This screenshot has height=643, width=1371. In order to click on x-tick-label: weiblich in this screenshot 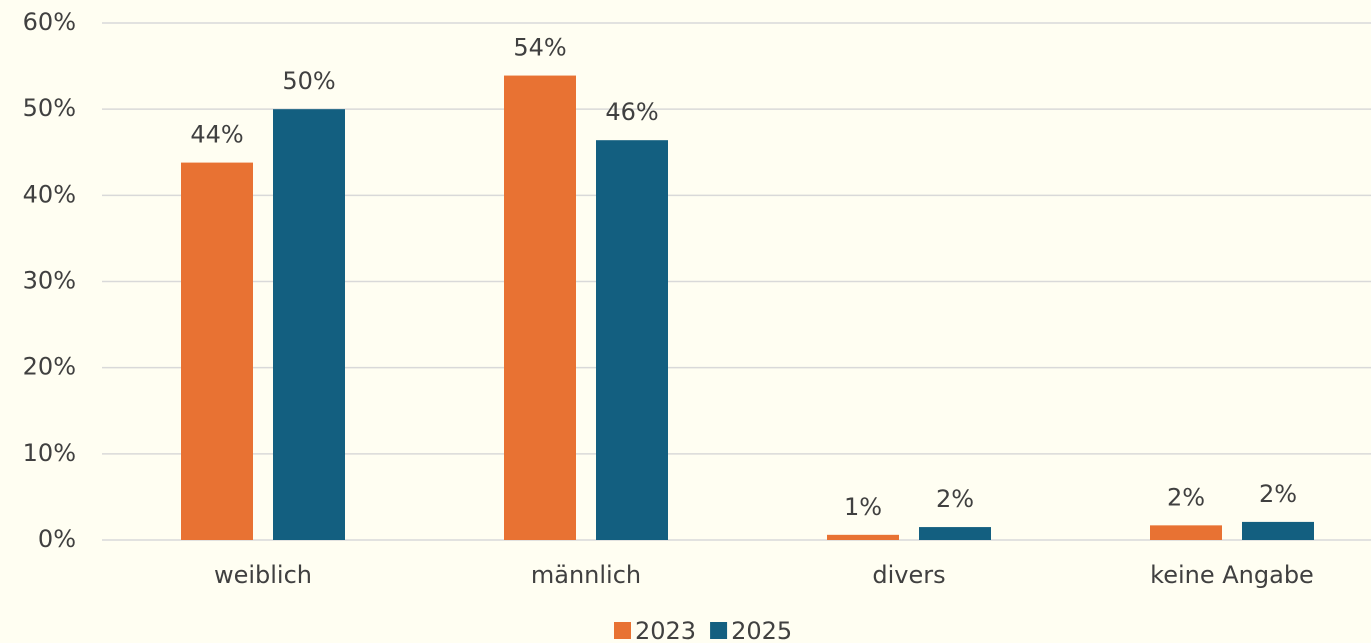, I will do `click(263, 575)`.